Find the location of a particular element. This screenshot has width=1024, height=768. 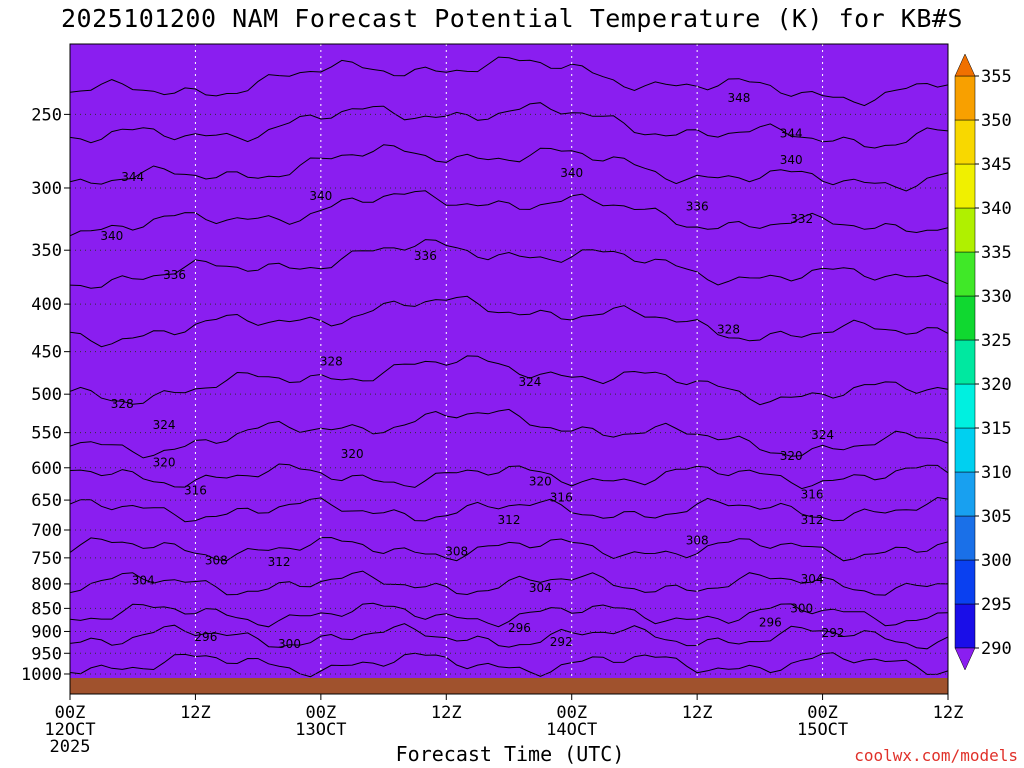

colorbar-label: 325 is located at coordinates (996, 341).